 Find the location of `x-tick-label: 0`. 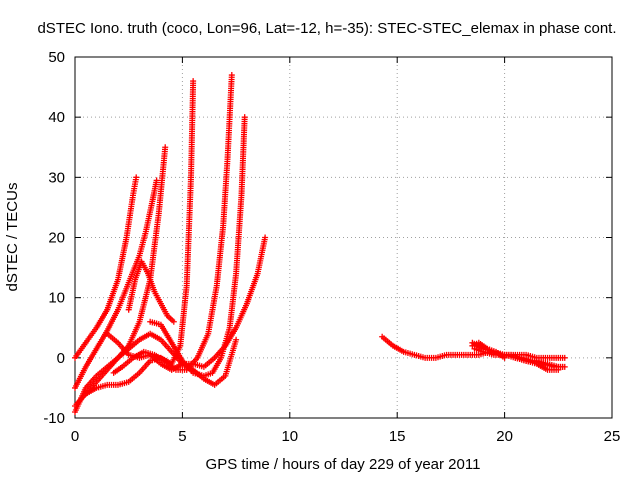

x-tick-label: 0 is located at coordinates (75, 436).